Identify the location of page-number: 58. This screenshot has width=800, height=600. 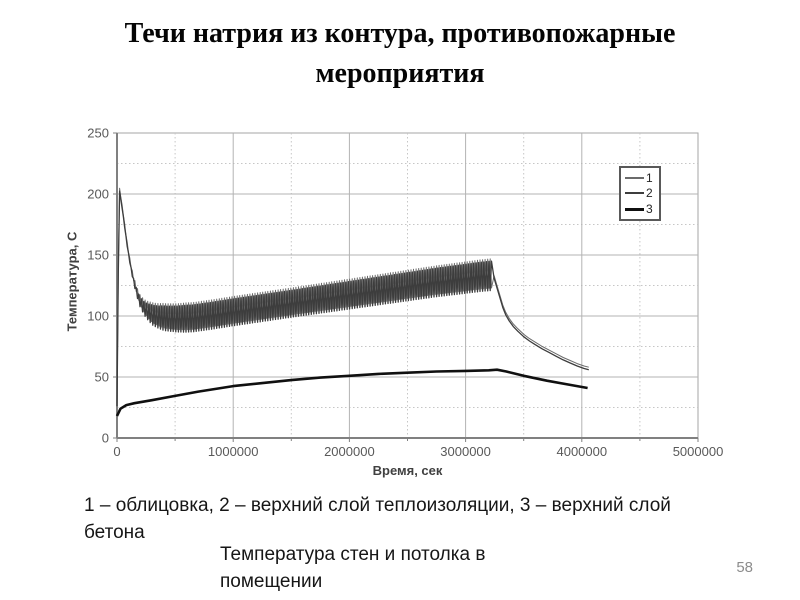
(744, 567).